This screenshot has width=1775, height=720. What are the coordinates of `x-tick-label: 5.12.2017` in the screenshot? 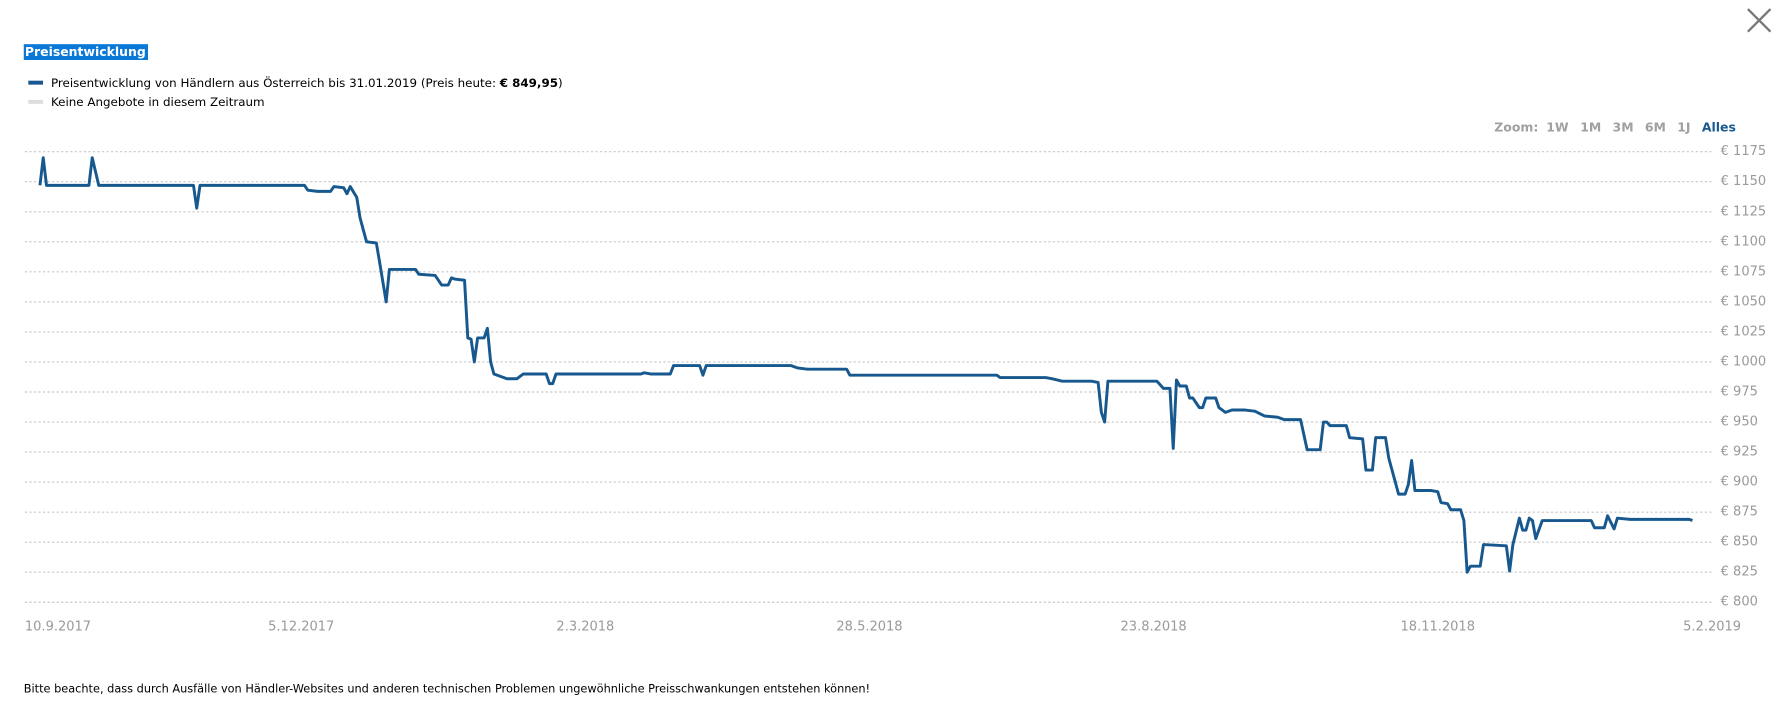 It's located at (301, 627).